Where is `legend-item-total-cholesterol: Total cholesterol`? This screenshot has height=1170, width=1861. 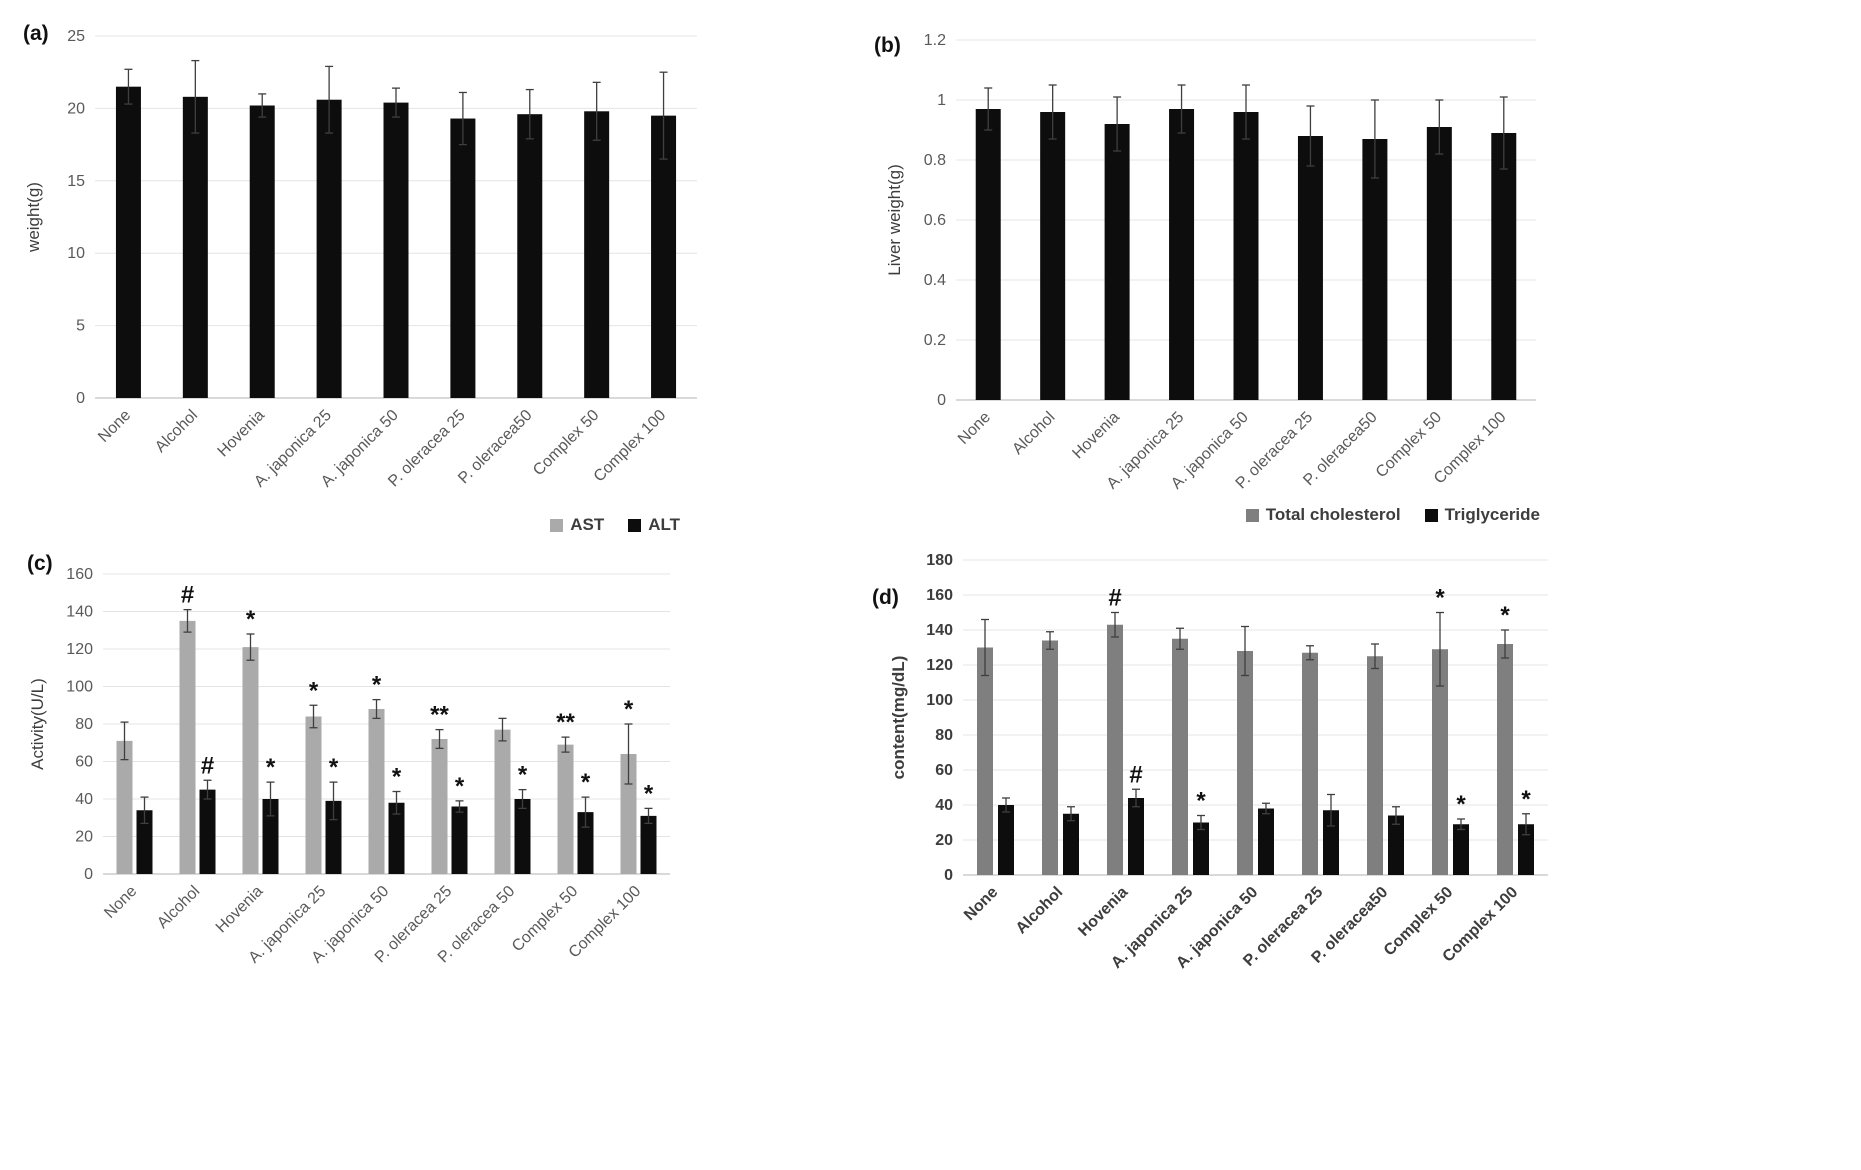 legend-item-total-cholesterol: Total cholesterol is located at coordinates (1323, 515).